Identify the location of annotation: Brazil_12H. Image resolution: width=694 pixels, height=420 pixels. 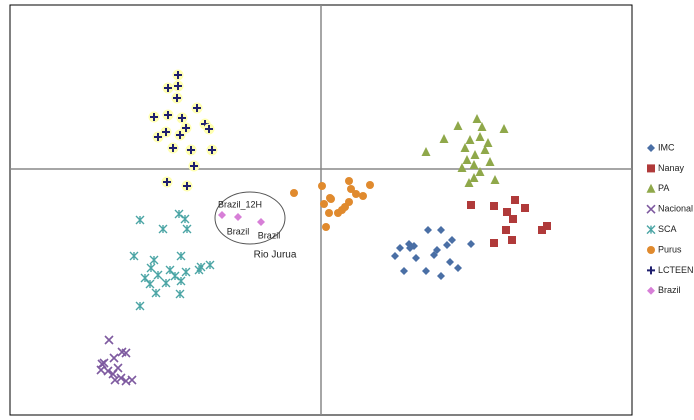
(240, 204).